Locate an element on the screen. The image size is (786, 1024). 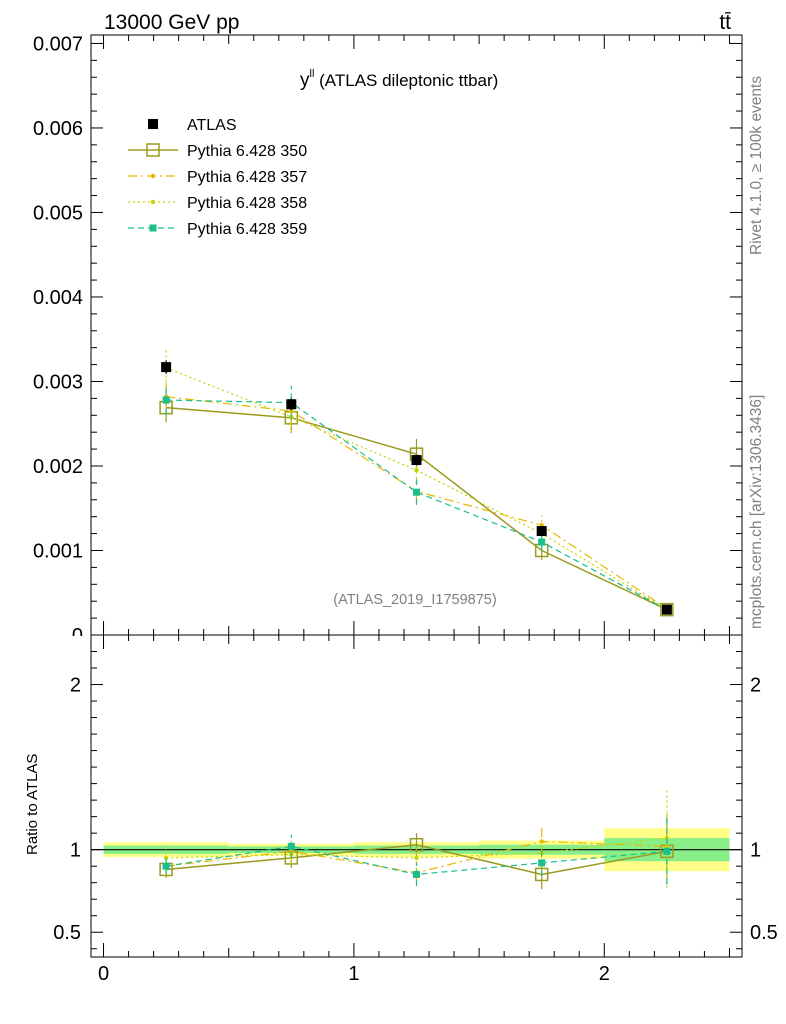
ratio-xtick-label: 0 is located at coordinates (103, 974).